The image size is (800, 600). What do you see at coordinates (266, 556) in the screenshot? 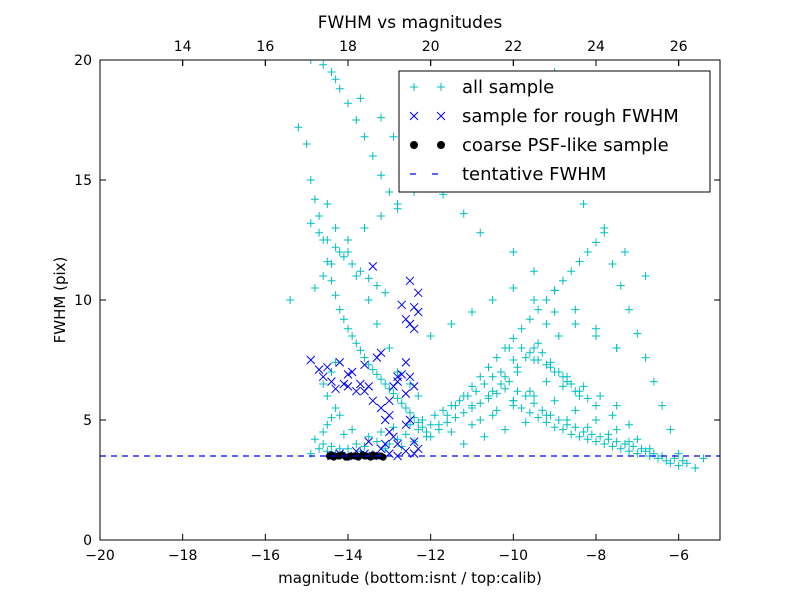
I see `x-tick-label: −16` at bounding box center [266, 556].